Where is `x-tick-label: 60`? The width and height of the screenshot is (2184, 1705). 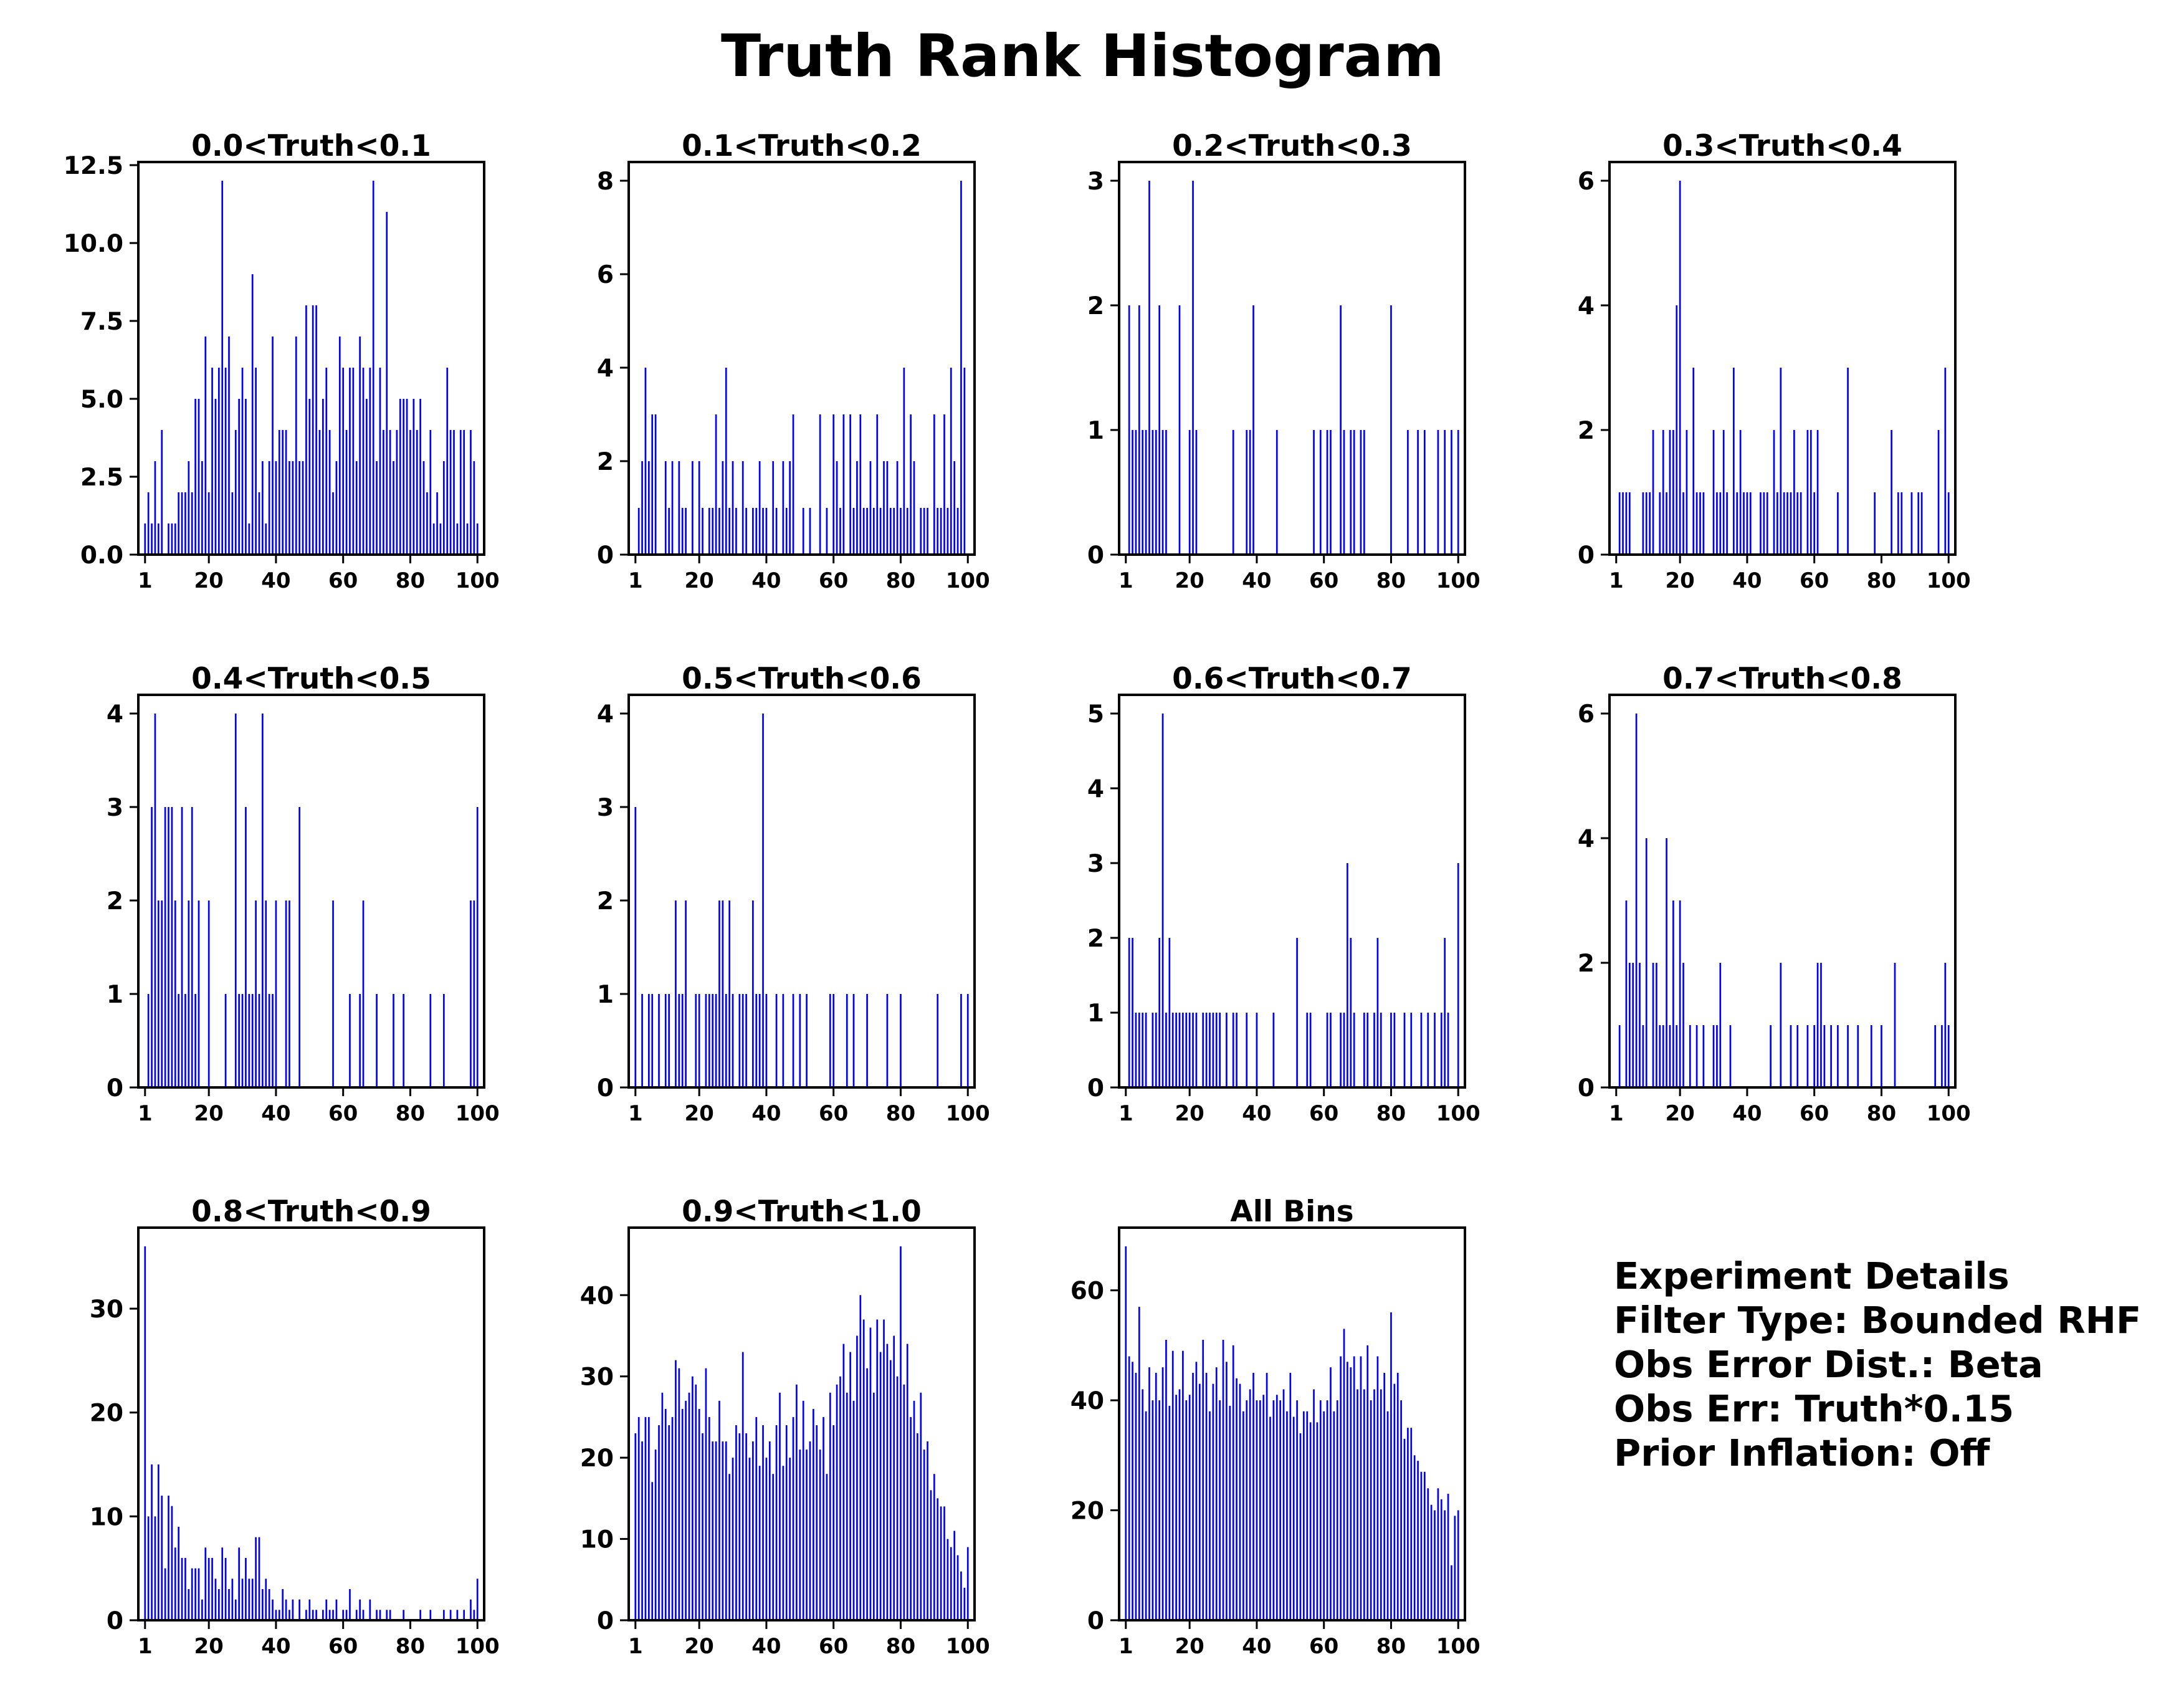
x-tick-label: 60 is located at coordinates (1324, 580).